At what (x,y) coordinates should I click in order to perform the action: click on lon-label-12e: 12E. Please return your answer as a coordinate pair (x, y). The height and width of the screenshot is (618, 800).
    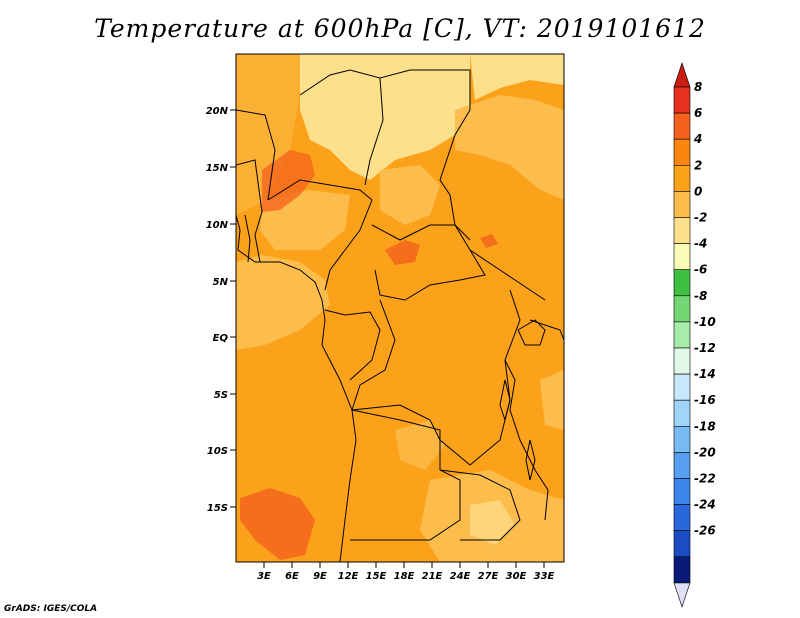
    Looking at the image, I should click on (348, 576).